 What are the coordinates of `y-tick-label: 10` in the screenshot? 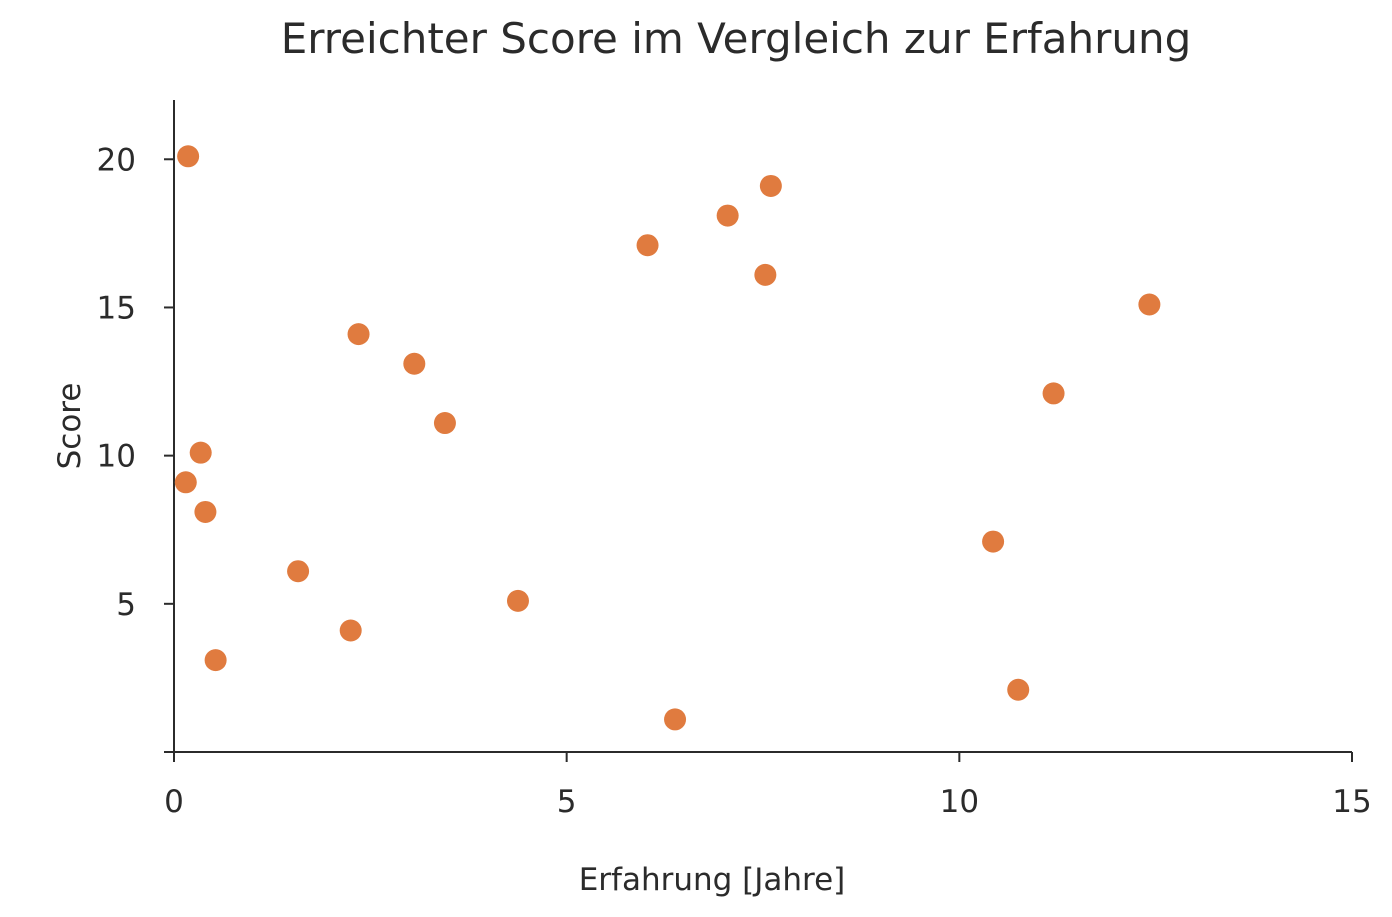 It's located at (116, 457).